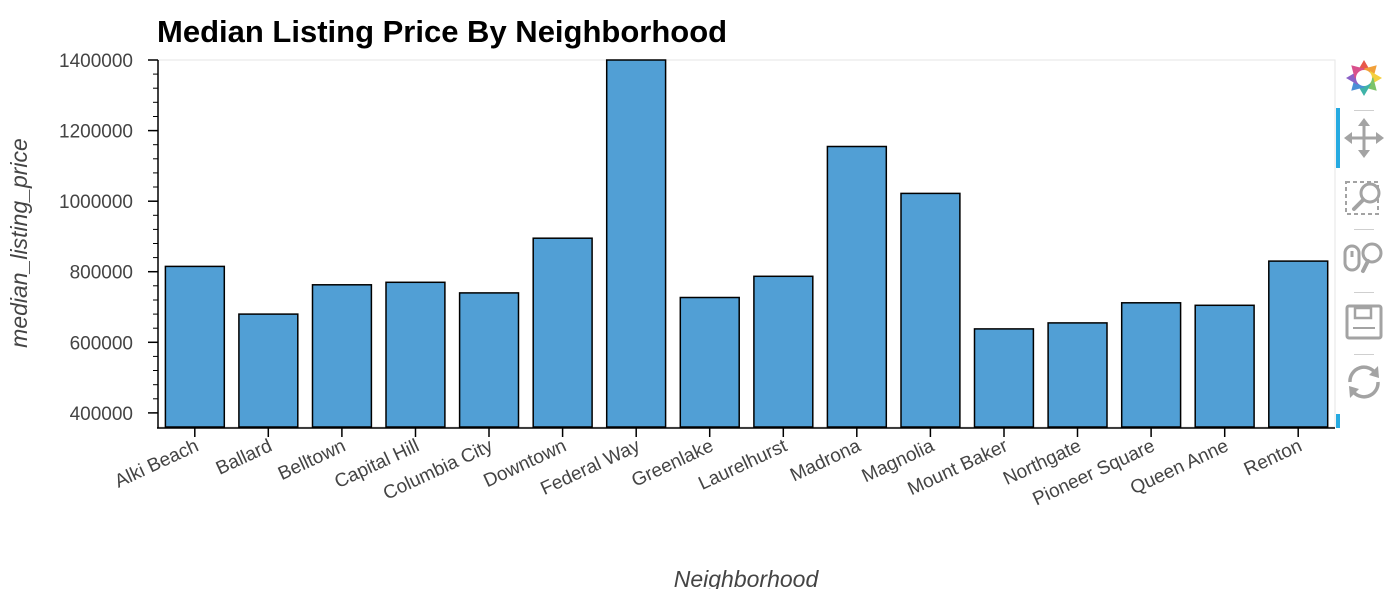 The image size is (1393, 589). What do you see at coordinates (96, 132) in the screenshot?
I see `y-tick-label: 1200000` at bounding box center [96, 132].